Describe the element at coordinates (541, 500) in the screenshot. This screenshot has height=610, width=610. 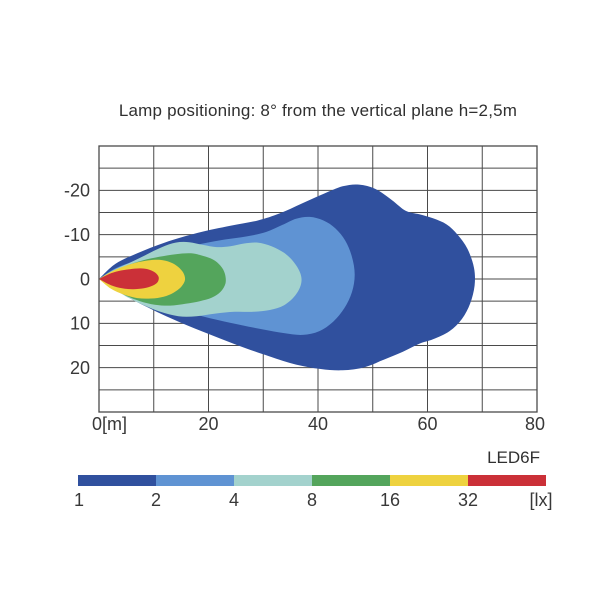
I see `legend-unit-label: [lx]` at that location.